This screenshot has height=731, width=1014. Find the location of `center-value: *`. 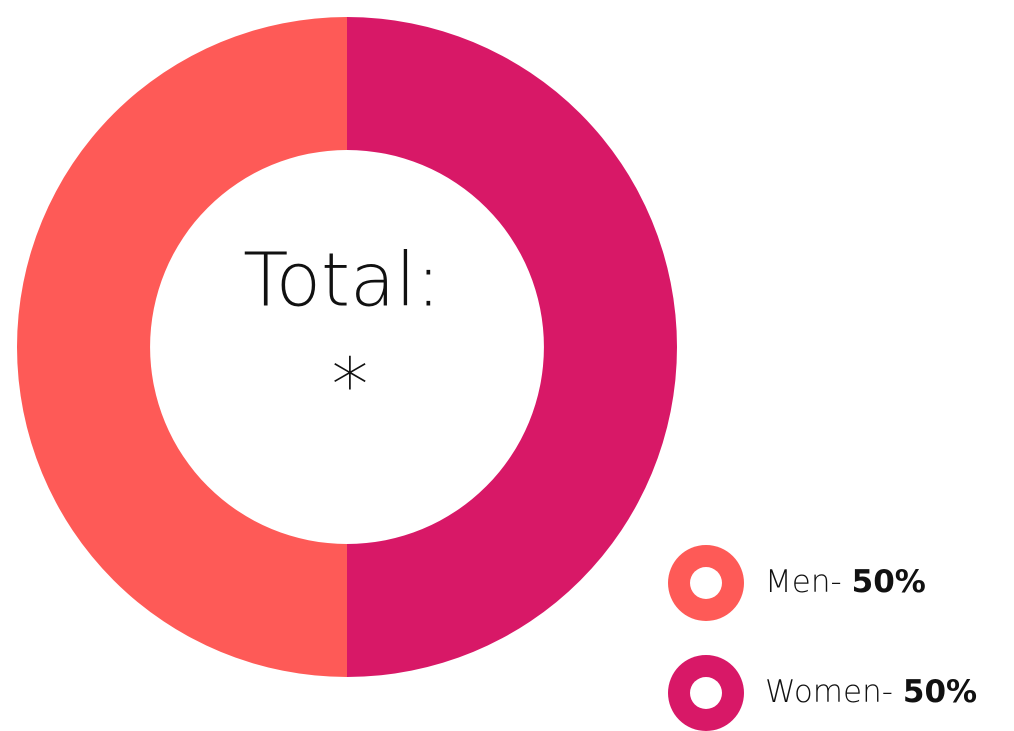

center-value: * is located at coordinates (350, 386).